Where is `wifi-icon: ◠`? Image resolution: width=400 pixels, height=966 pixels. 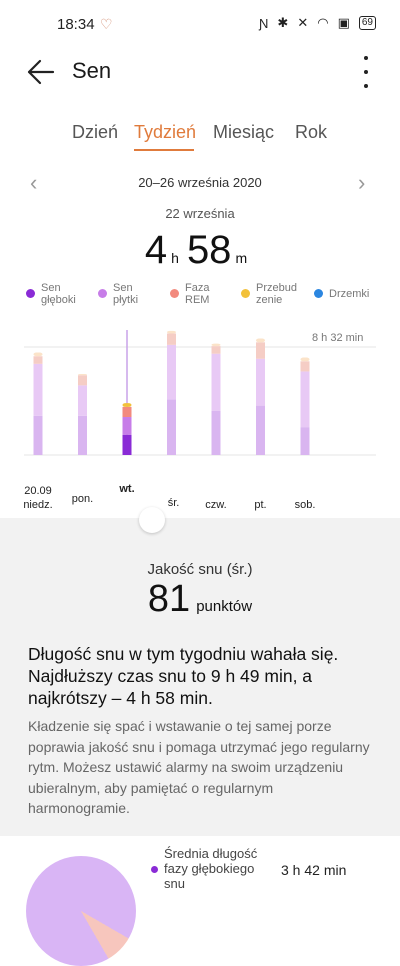
wifi-icon: ◠ is located at coordinates (322, 23).